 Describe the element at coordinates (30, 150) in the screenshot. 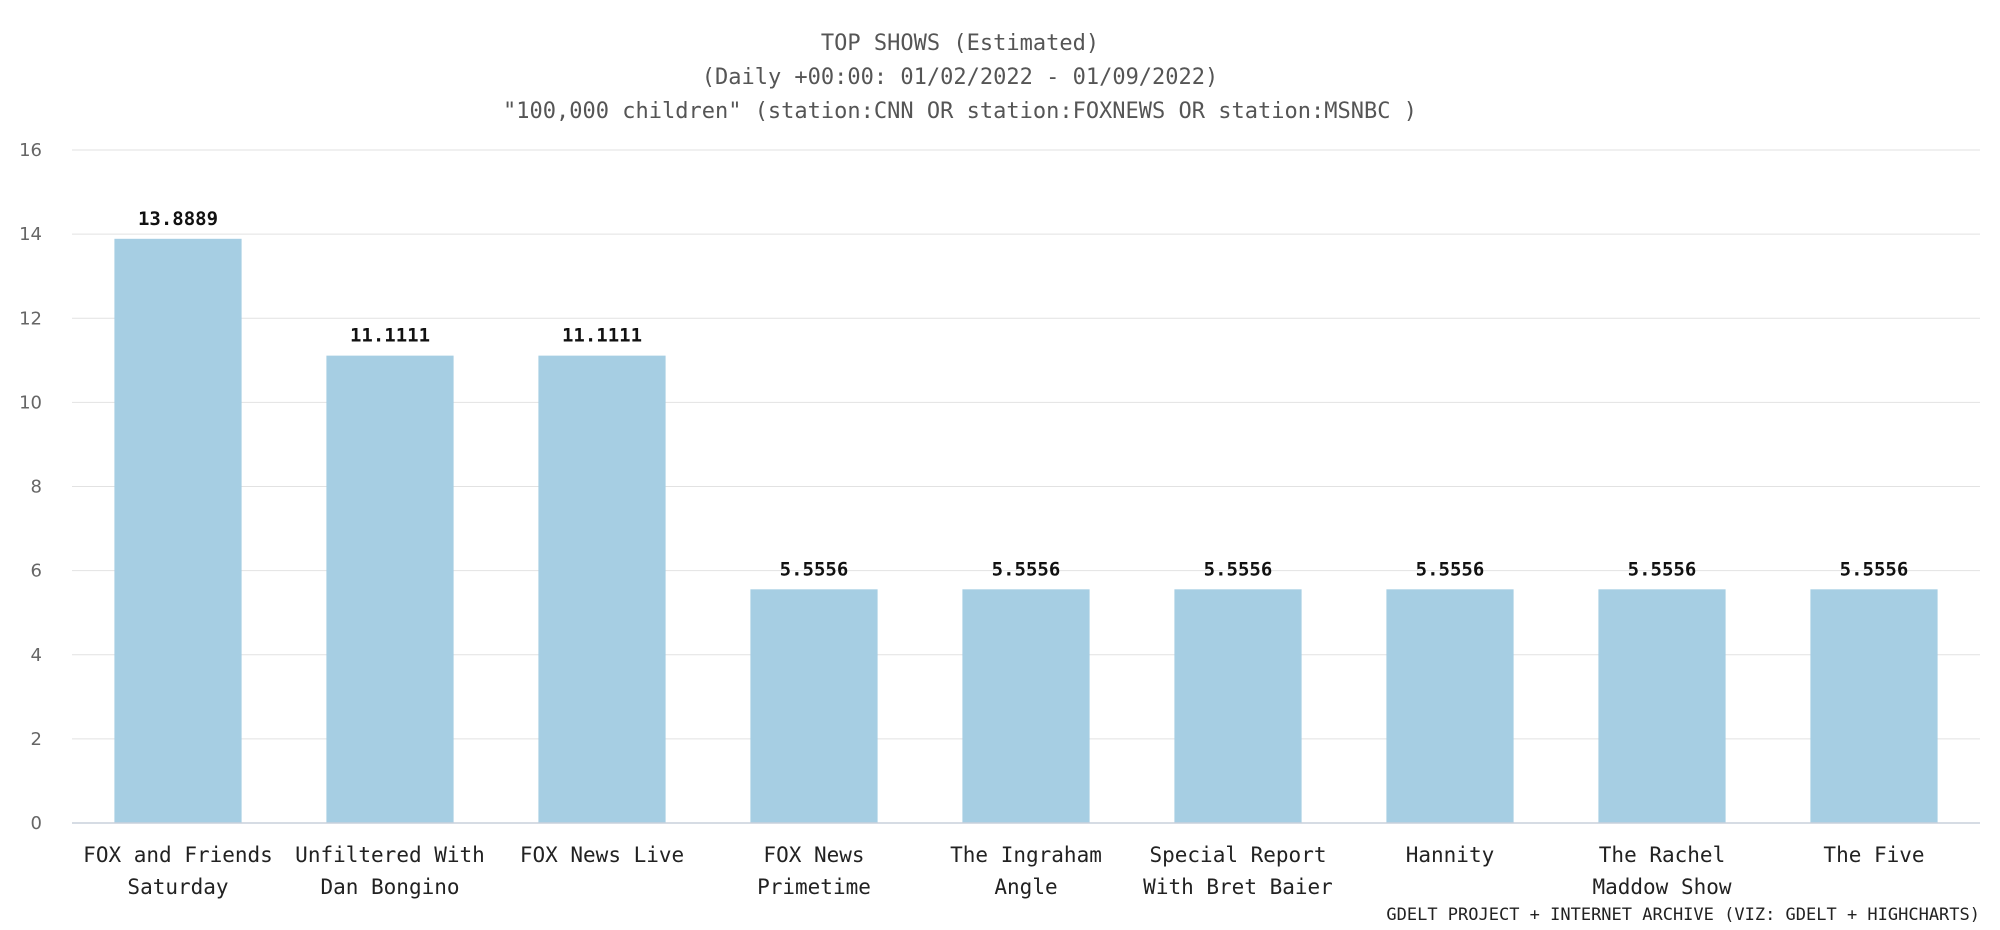

I see `y-tick-label: 16` at that location.